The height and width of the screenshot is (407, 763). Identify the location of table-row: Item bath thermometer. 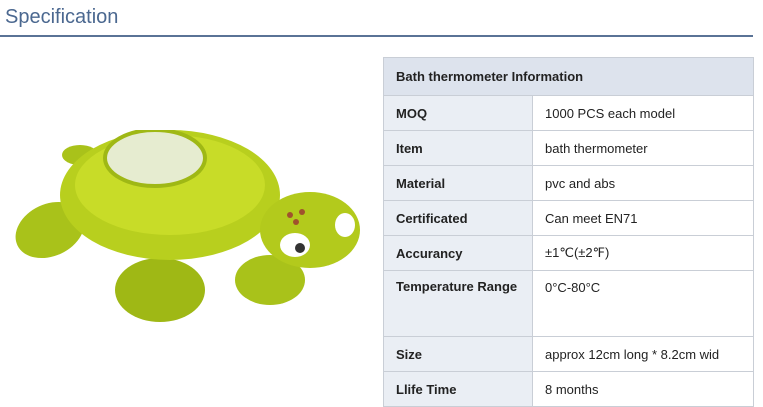
(568, 148).